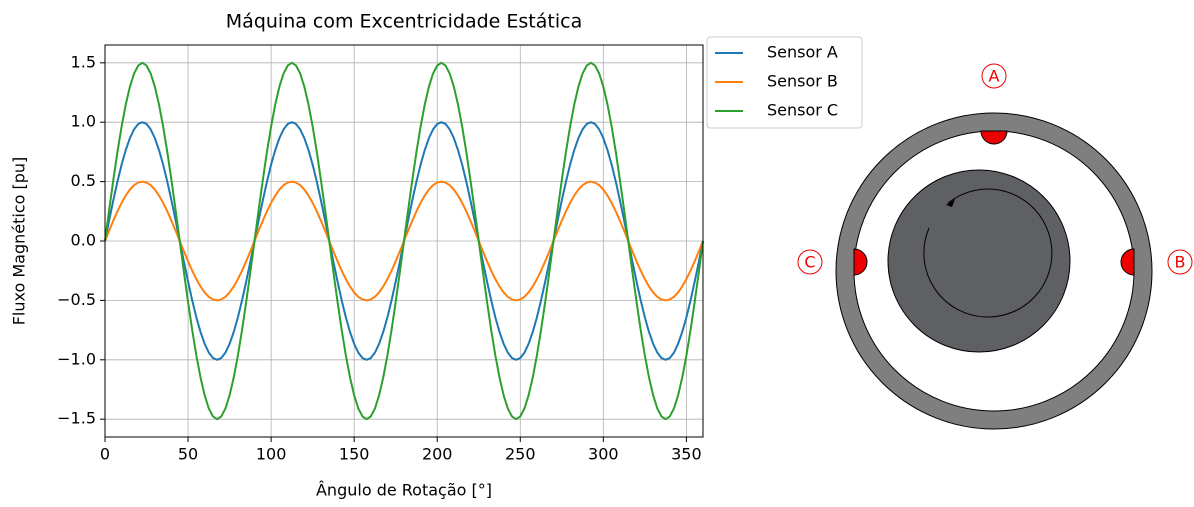 The height and width of the screenshot is (507, 1194). What do you see at coordinates (520, 454) in the screenshot?
I see `x-tick-label: 250` at bounding box center [520, 454].